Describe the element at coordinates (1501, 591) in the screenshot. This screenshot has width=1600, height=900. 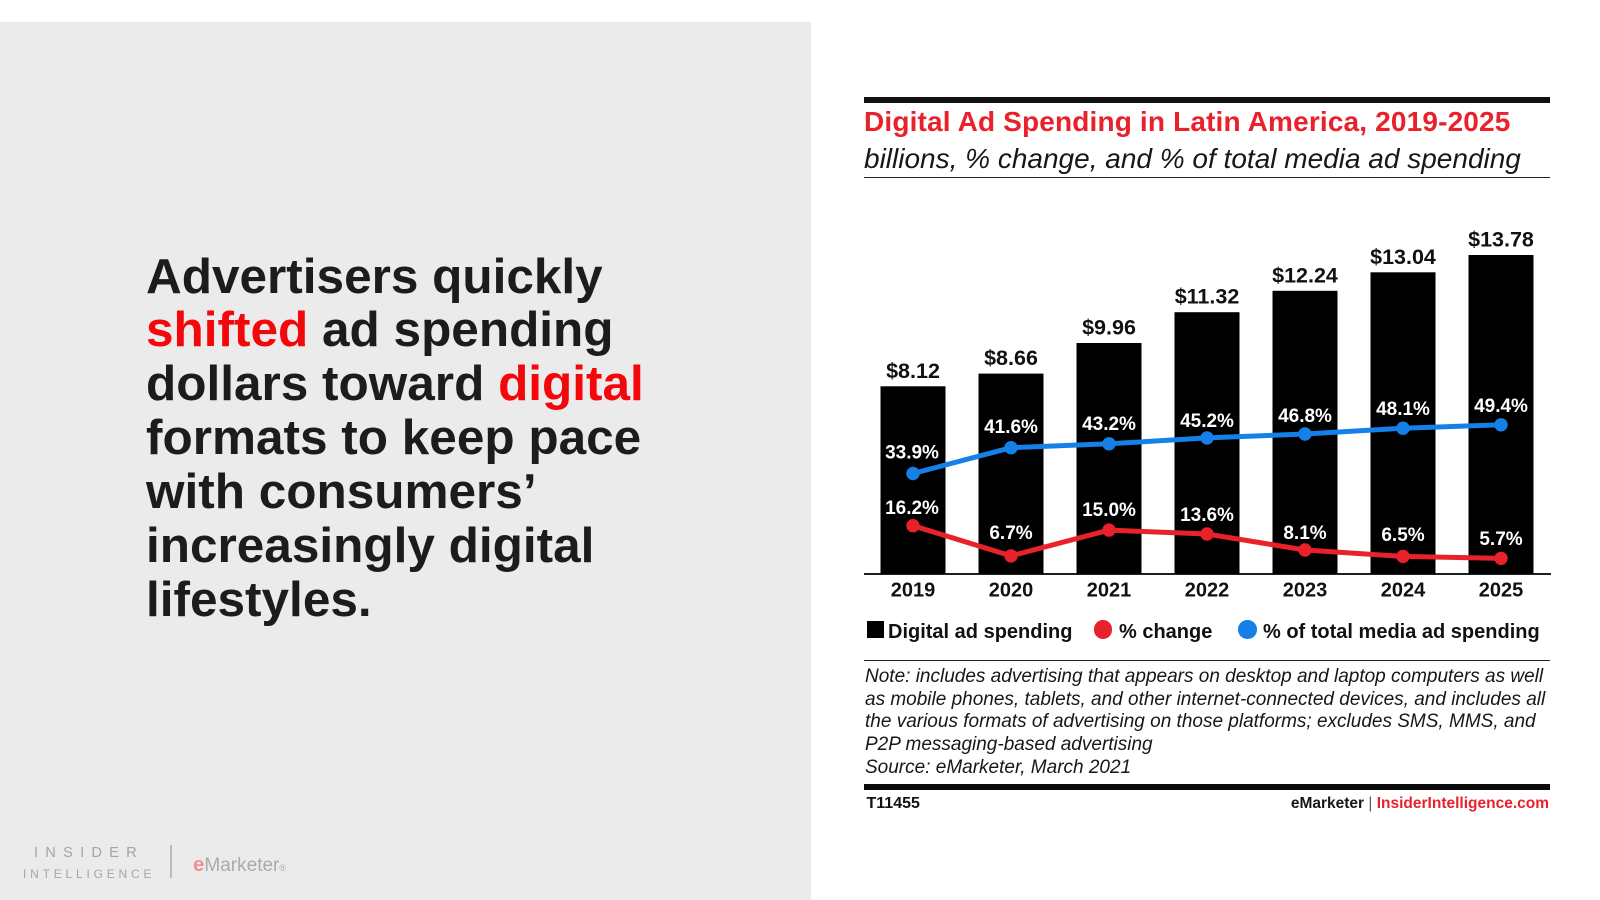
I see `svg-text: 2025` at that location.